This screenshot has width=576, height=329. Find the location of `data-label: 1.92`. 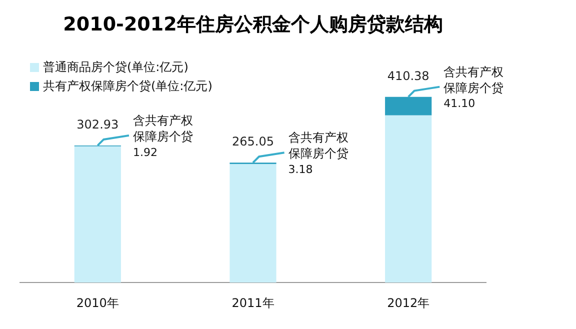

data-label: 1.92 is located at coordinates (145, 152).